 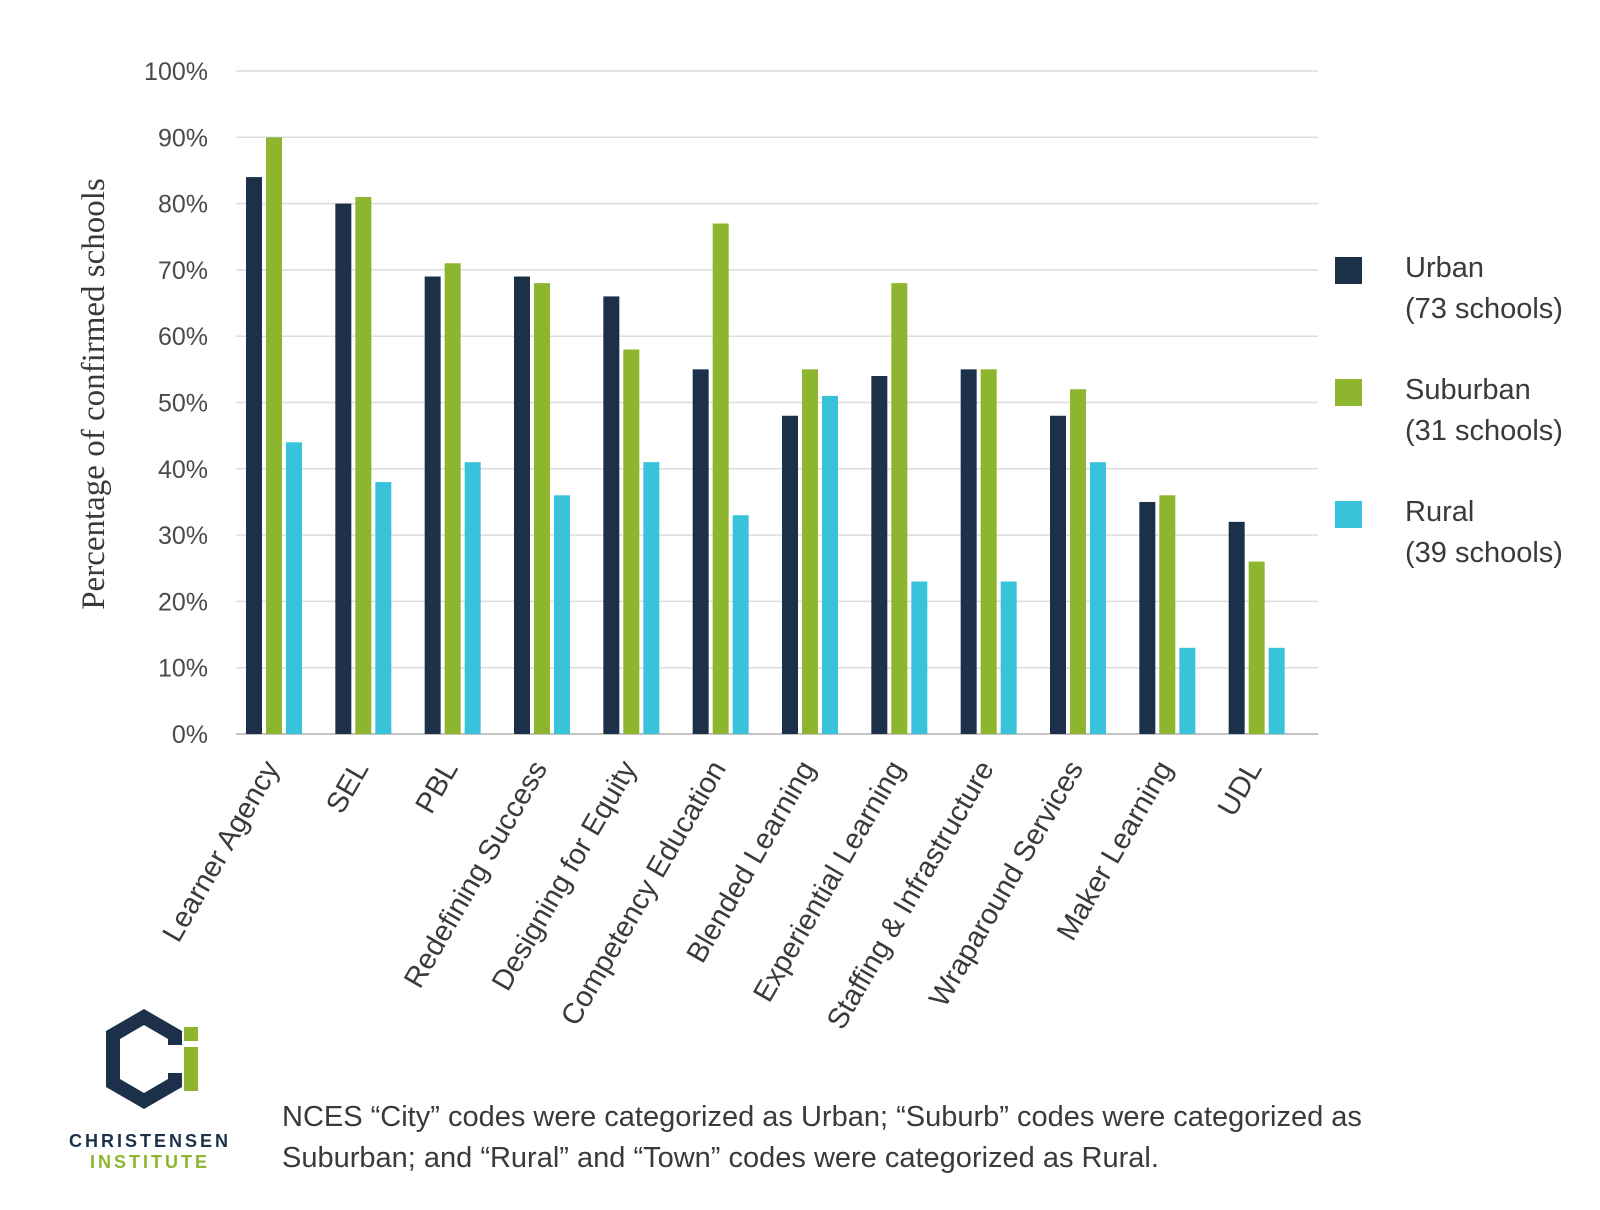 What do you see at coordinates (1187, 690) in the screenshot?
I see `bar-rural-maker-learning` at bounding box center [1187, 690].